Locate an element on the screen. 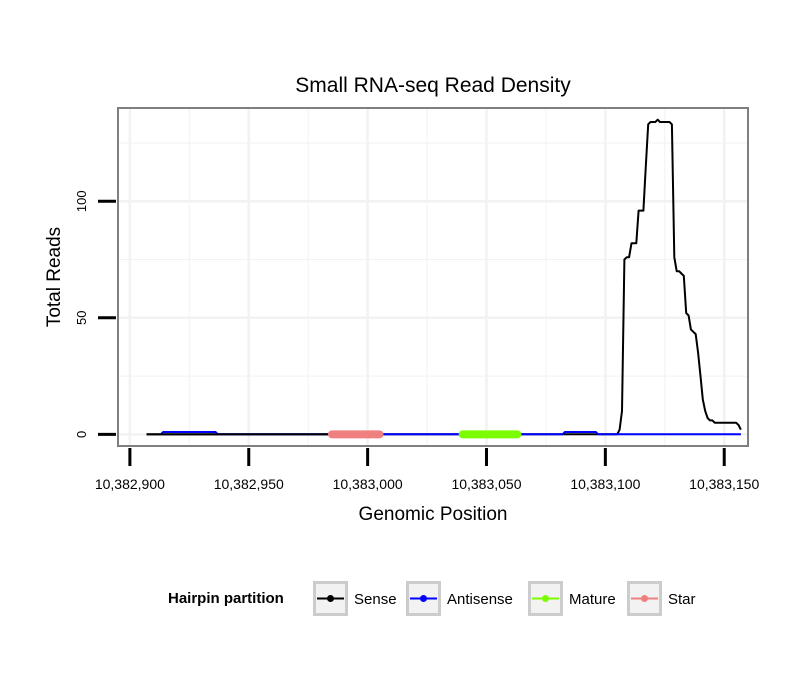 This screenshot has height=690, width=810. y-tick-label: 100 is located at coordinates (81, 201).